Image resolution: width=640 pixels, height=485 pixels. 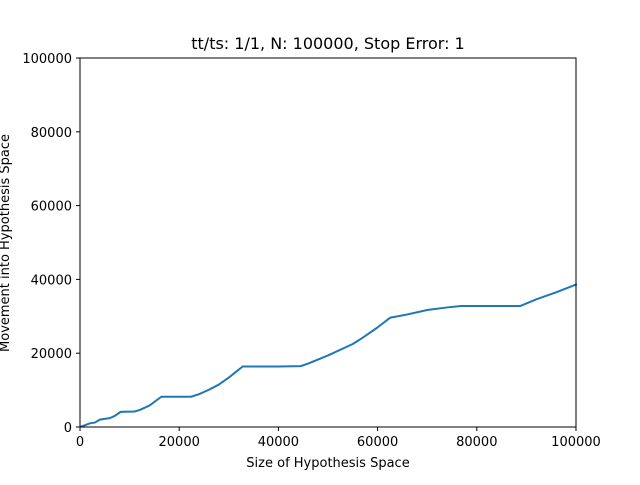 I want to click on x-tick-label: 20000, so click(x=179, y=442).